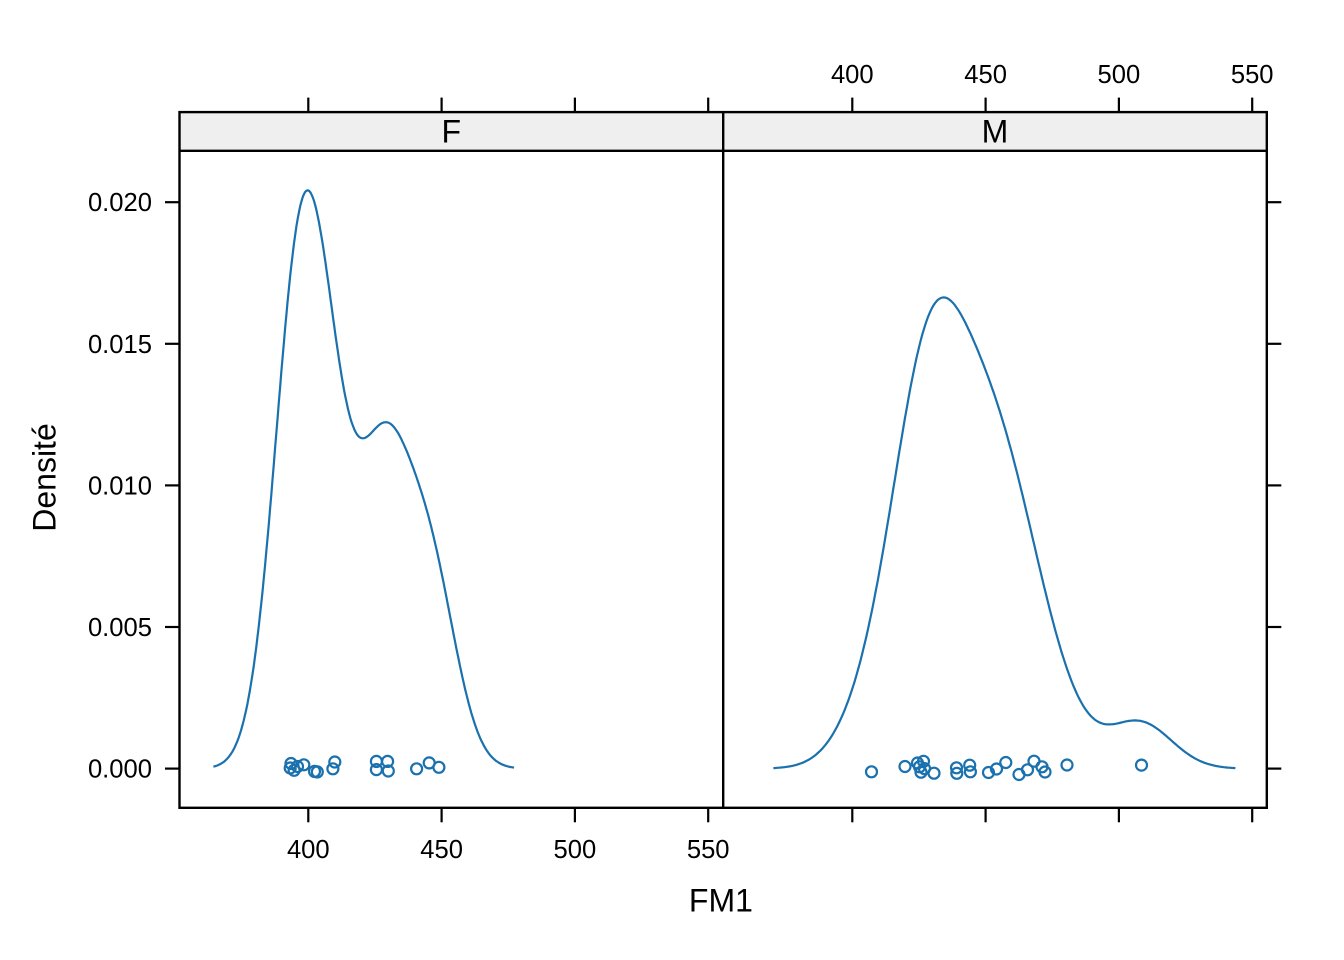 The image size is (1344, 960). I want to click on svg-text: Densité, so click(45, 477).